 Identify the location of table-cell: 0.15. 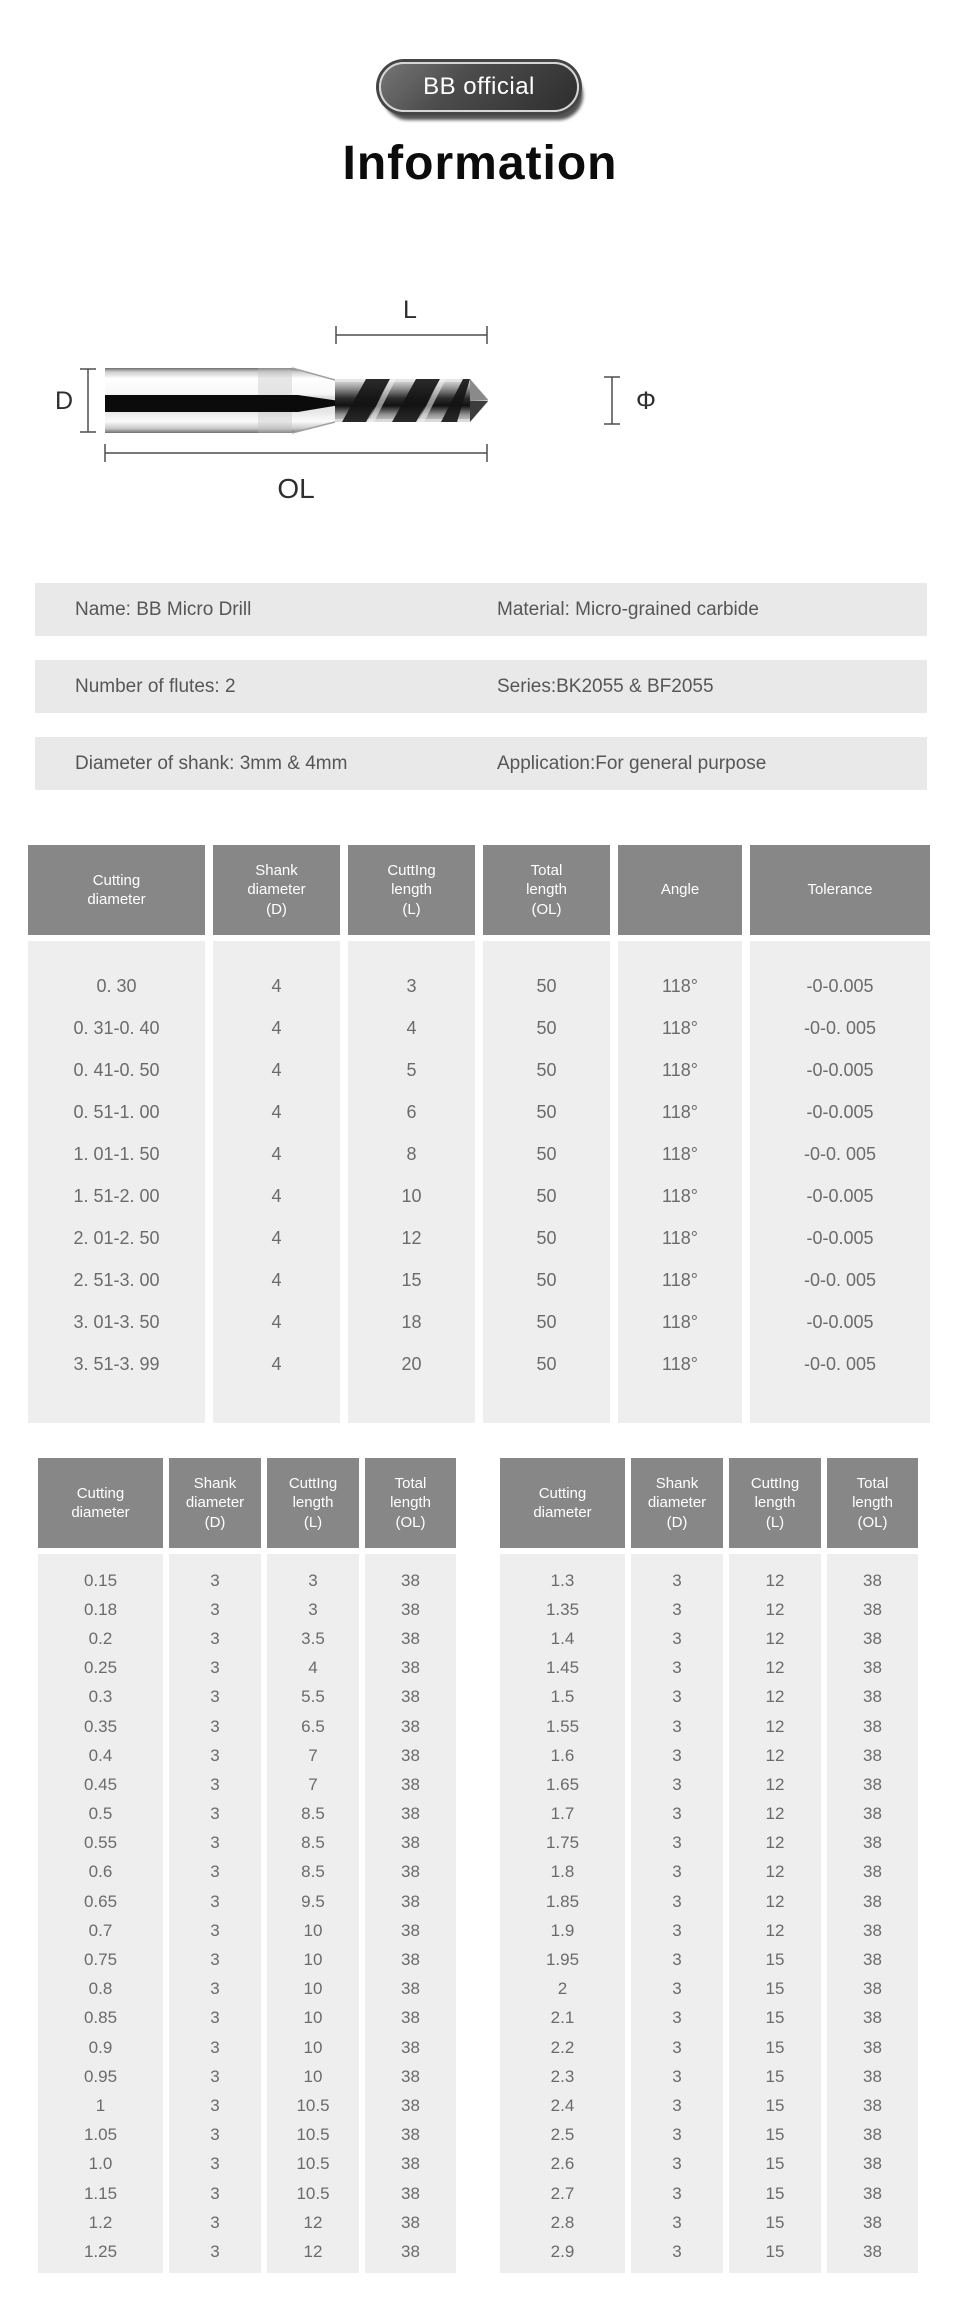
(100, 1580).